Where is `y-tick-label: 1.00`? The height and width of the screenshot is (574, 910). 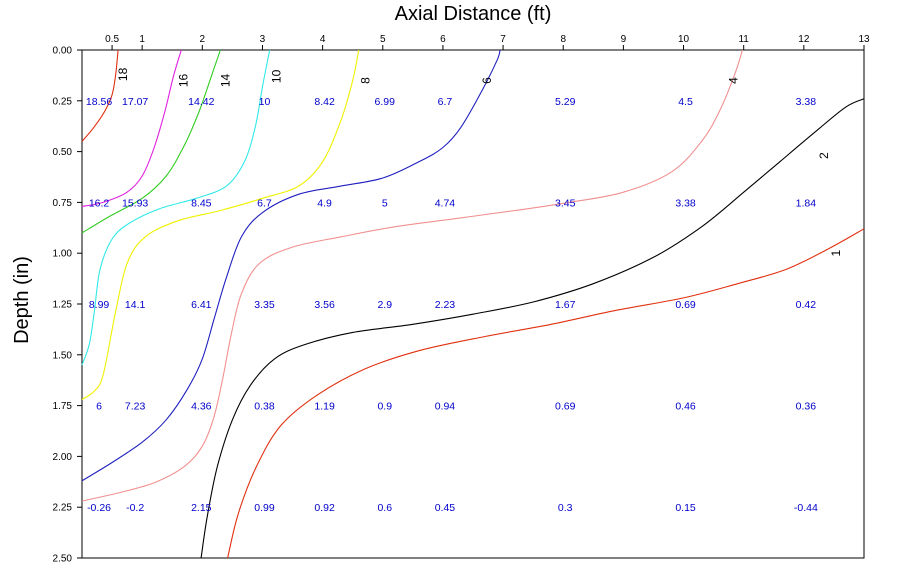 y-tick-label: 1.00 is located at coordinates (63, 254).